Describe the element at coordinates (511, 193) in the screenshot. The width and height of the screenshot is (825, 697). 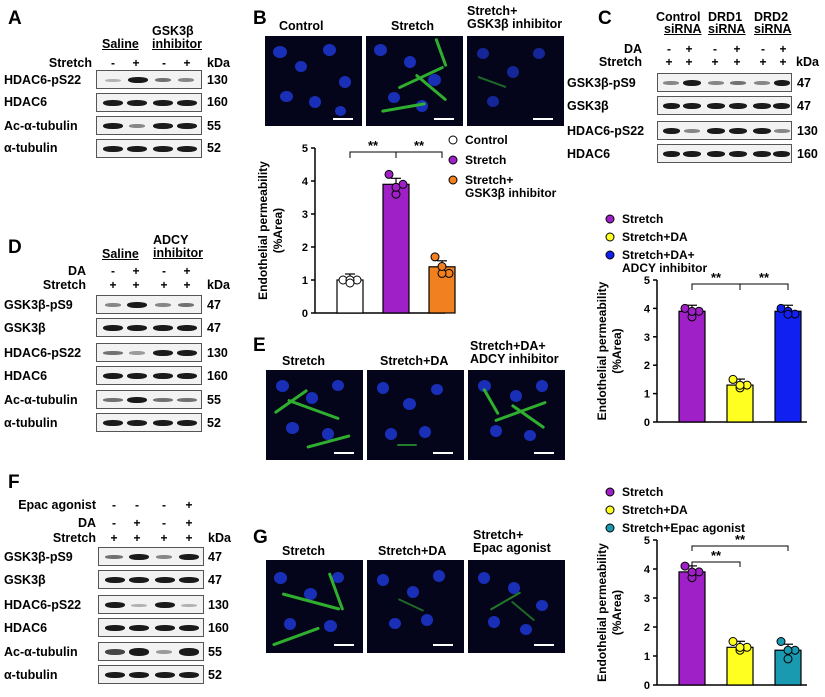
I see `legend-label: GSK3β inhibitor` at that location.